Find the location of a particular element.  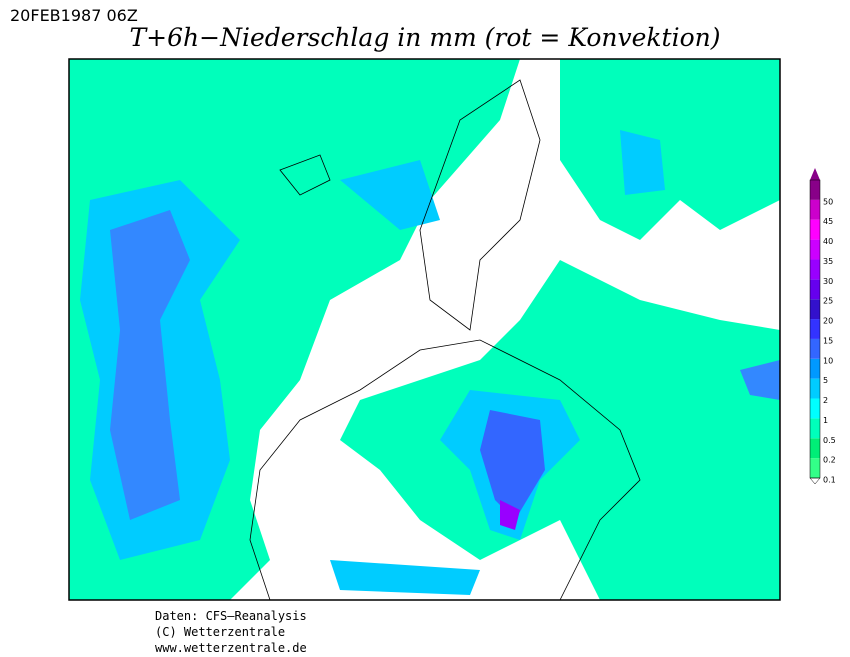

colorbar-label: 0.5 is located at coordinates (829, 440).